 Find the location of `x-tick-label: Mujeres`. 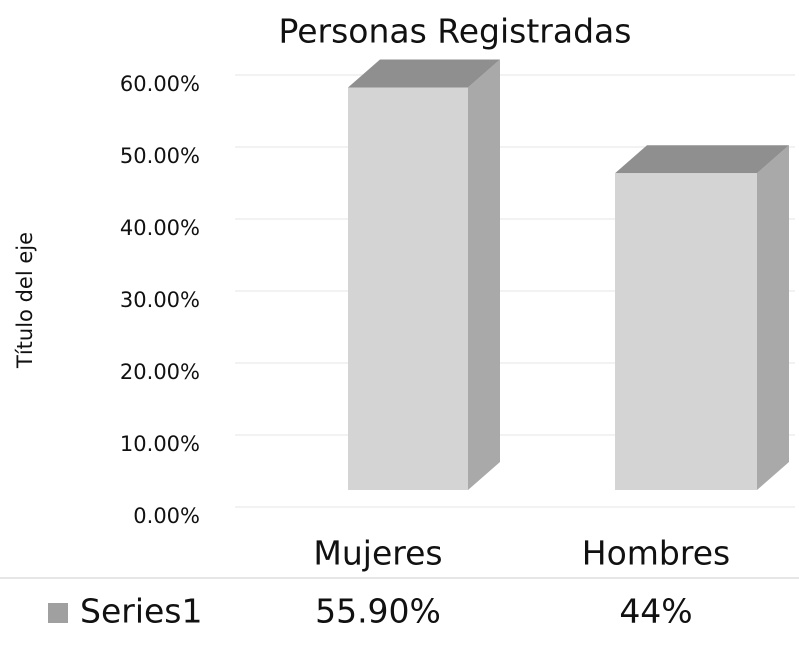

x-tick-label: Mujeres is located at coordinates (377, 553).